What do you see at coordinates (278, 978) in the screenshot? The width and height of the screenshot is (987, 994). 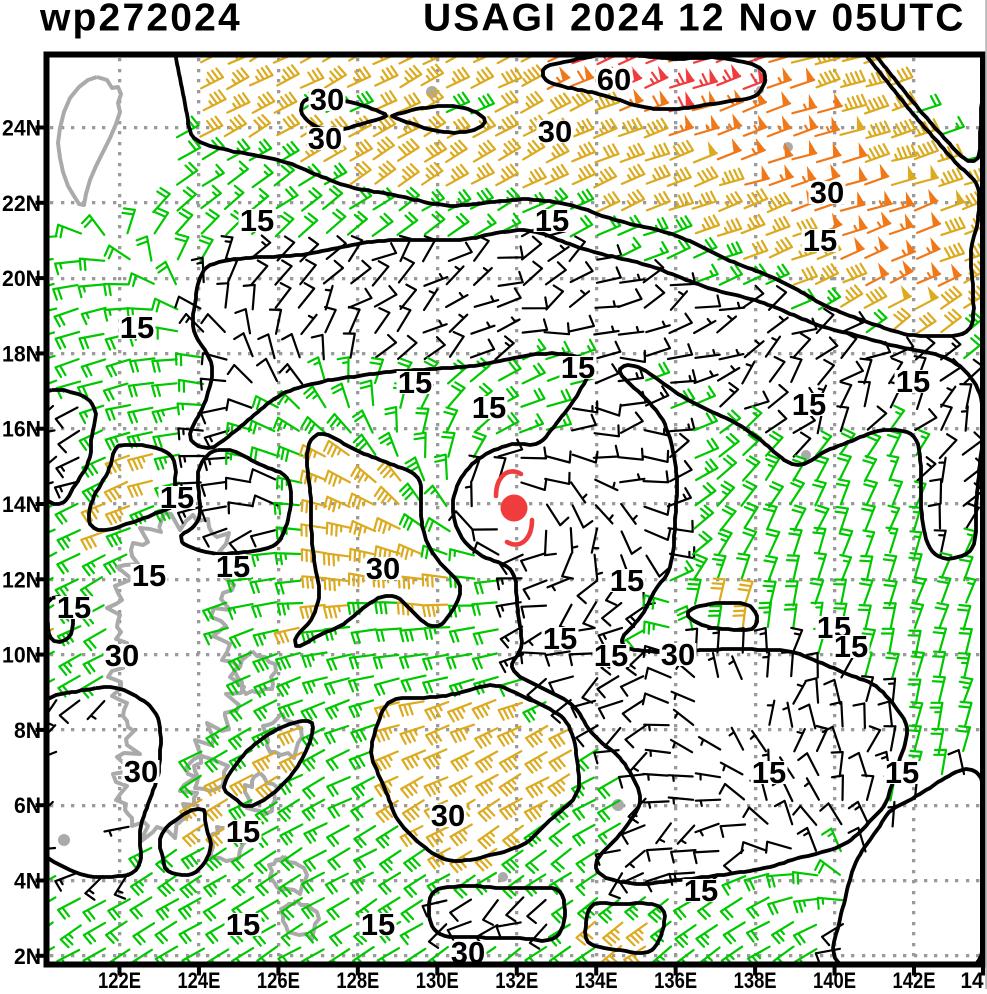 I see `svg-text: 126E` at bounding box center [278, 978].